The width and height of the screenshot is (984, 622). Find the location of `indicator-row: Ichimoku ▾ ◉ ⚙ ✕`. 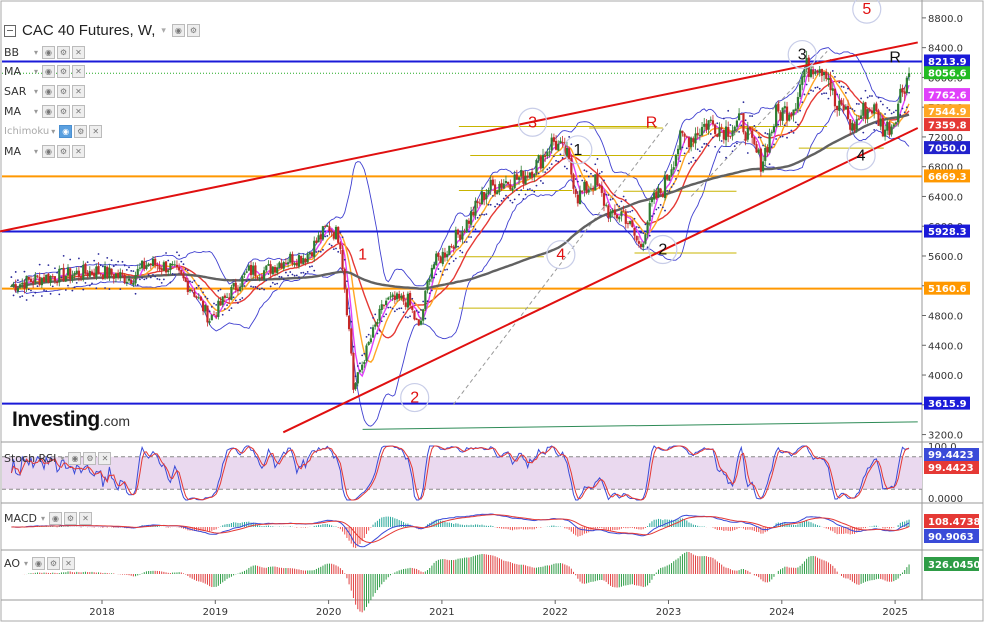

indicator-row: Ichimoku ▾ ◉ ⚙ ✕ is located at coordinates (54, 131).